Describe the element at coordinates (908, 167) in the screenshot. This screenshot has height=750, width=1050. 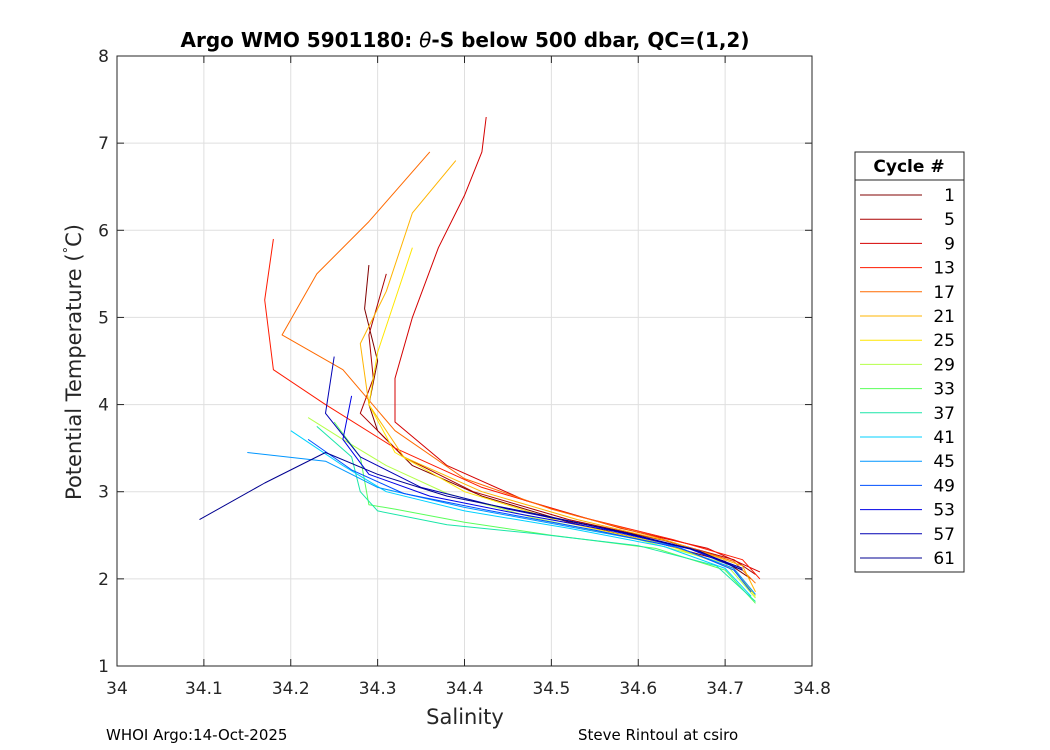
I see `legend-title: Cycle #` at that location.